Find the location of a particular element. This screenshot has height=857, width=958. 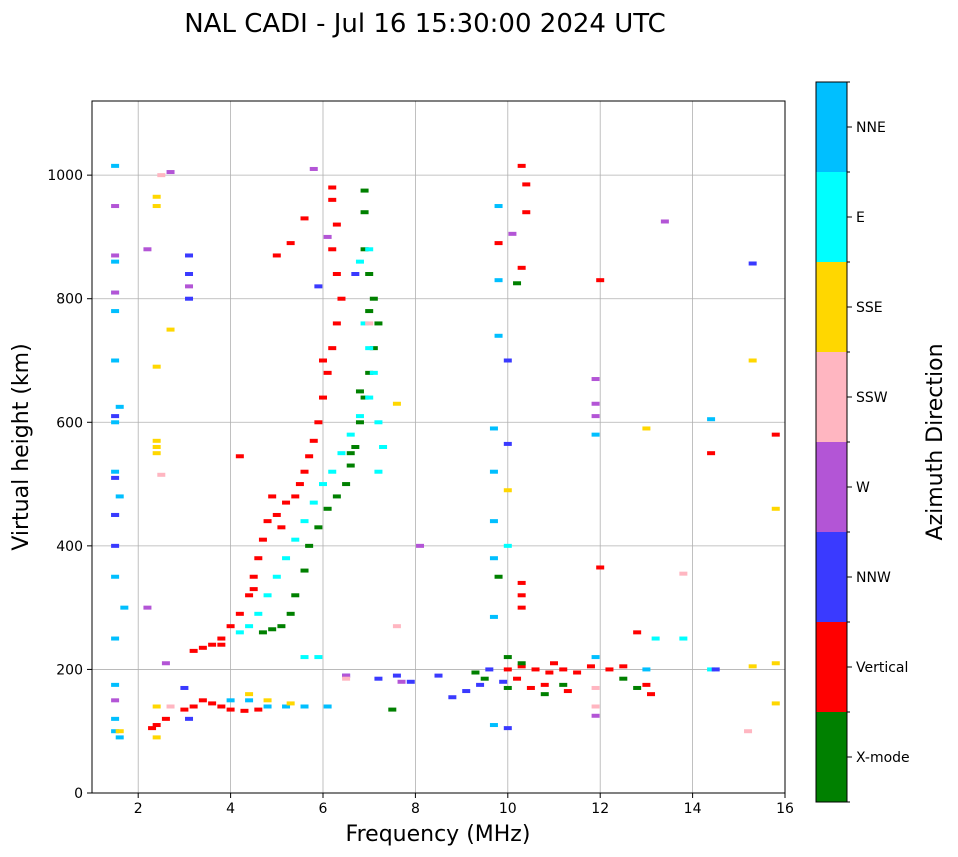

x-tick-label: 10 is located at coordinates (508, 809).